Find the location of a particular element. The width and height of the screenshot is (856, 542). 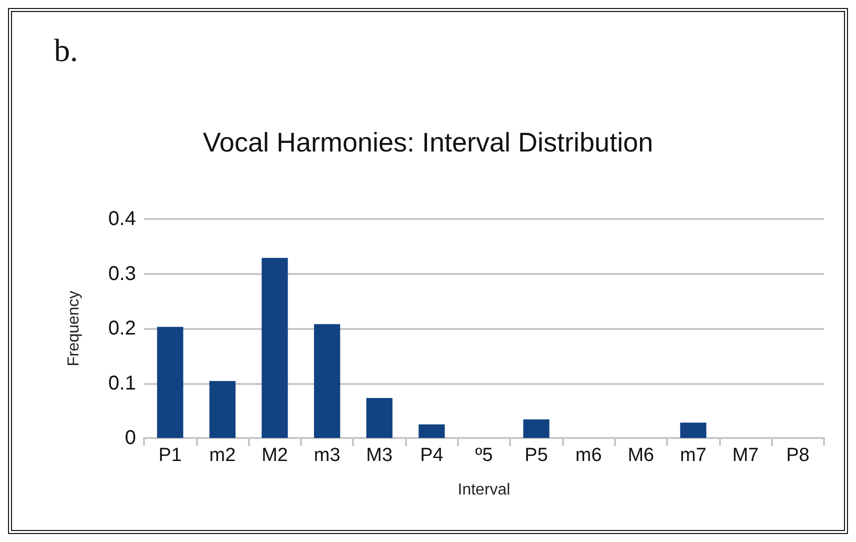

y-tick-label: 0.4 is located at coordinates (122, 219).